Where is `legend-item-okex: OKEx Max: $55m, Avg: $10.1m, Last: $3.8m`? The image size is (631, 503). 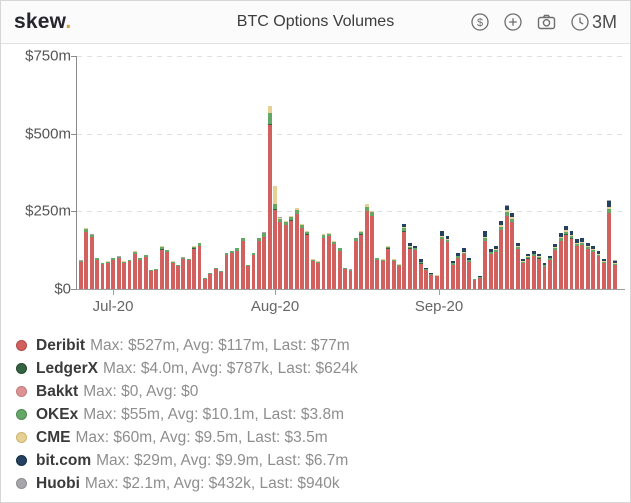 legend-item-okex: OKEx Max: $55m, Avg: $10.1m, Last: $3.8m is located at coordinates (186, 414).